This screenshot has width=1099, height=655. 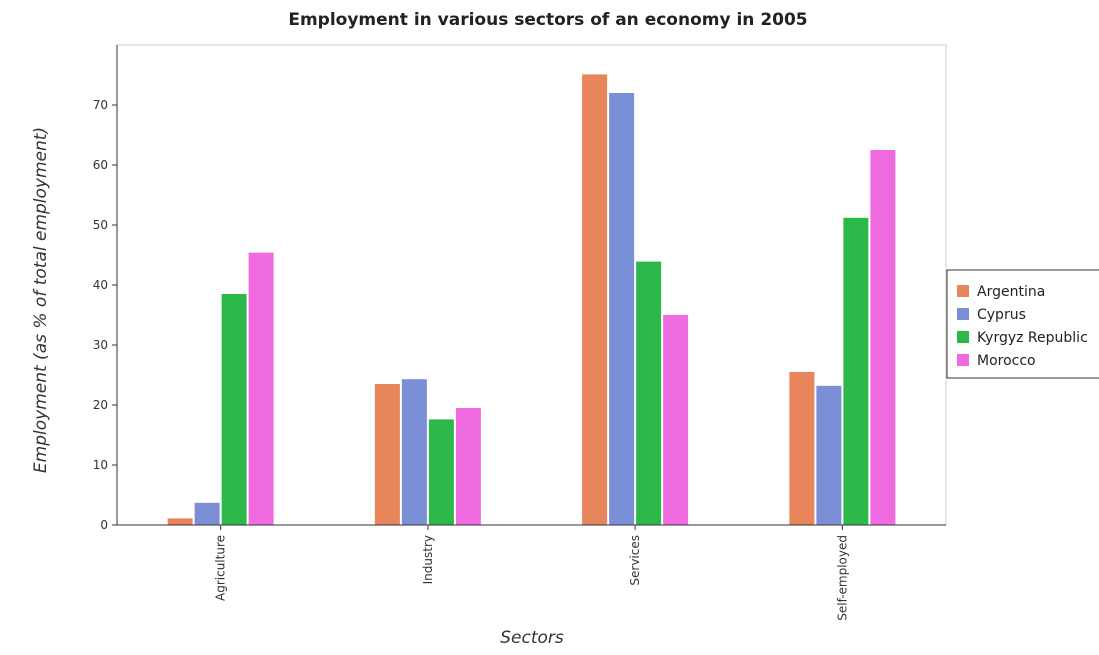 What do you see at coordinates (856, 371) in the screenshot?
I see `bar-kyrgyz-republic-self-employed` at bounding box center [856, 371].